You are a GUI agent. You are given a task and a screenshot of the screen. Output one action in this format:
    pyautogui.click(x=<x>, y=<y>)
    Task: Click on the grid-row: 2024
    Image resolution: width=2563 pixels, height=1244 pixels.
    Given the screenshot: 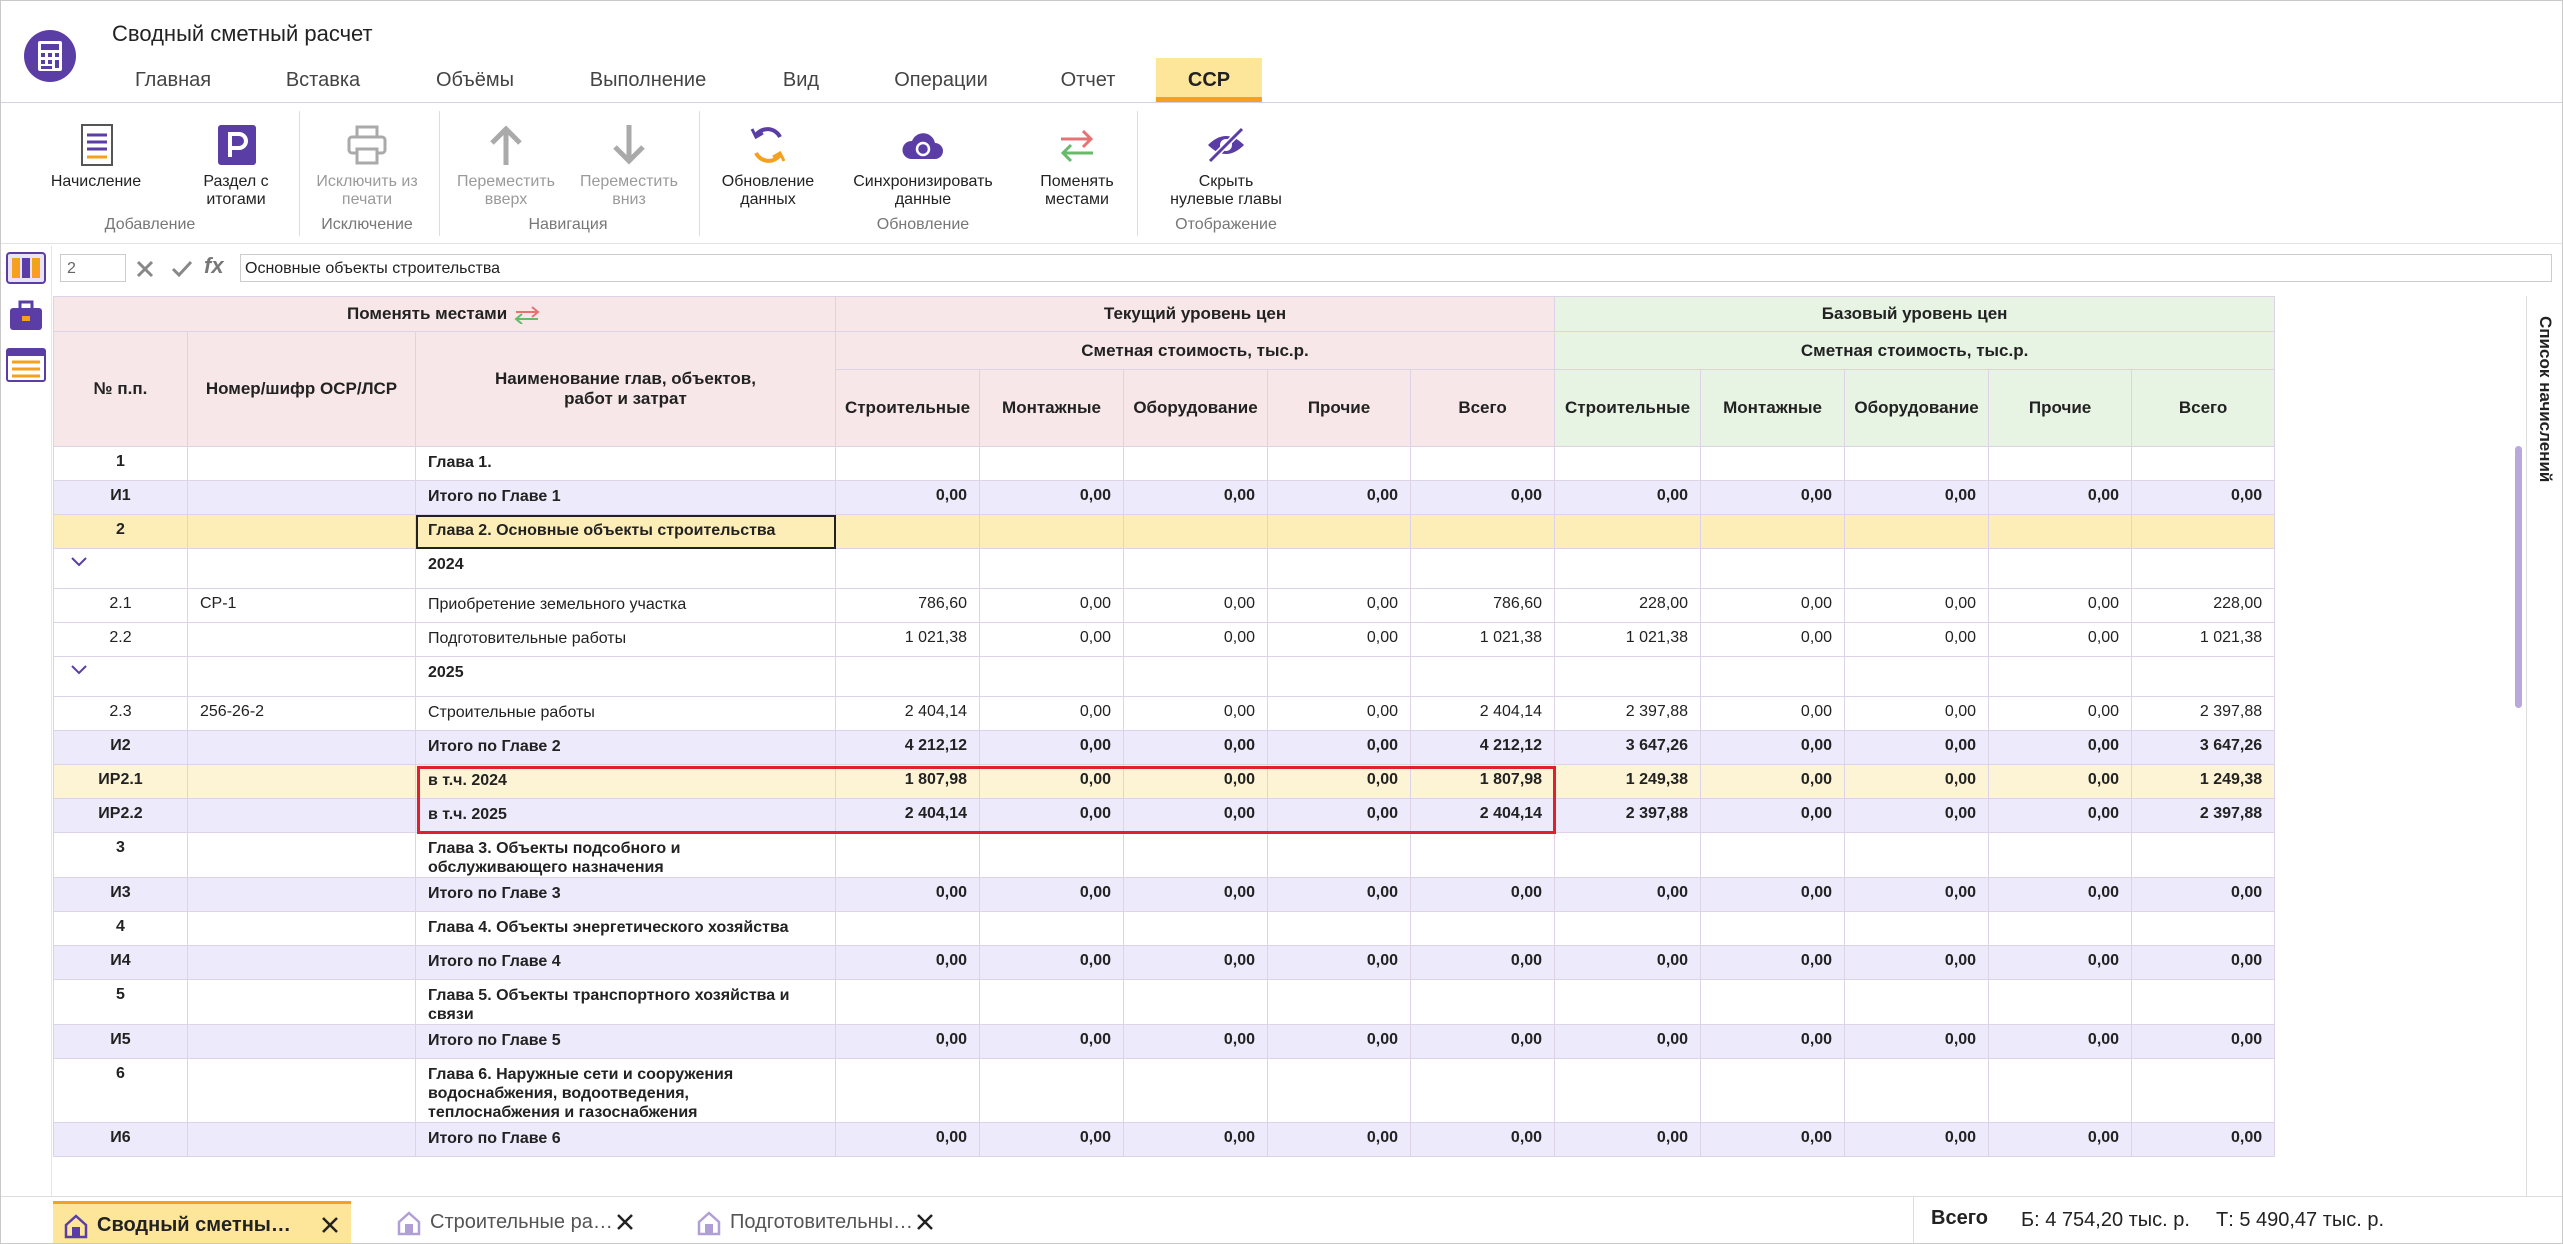 What is the action you would take?
    pyautogui.click(x=1164, y=568)
    